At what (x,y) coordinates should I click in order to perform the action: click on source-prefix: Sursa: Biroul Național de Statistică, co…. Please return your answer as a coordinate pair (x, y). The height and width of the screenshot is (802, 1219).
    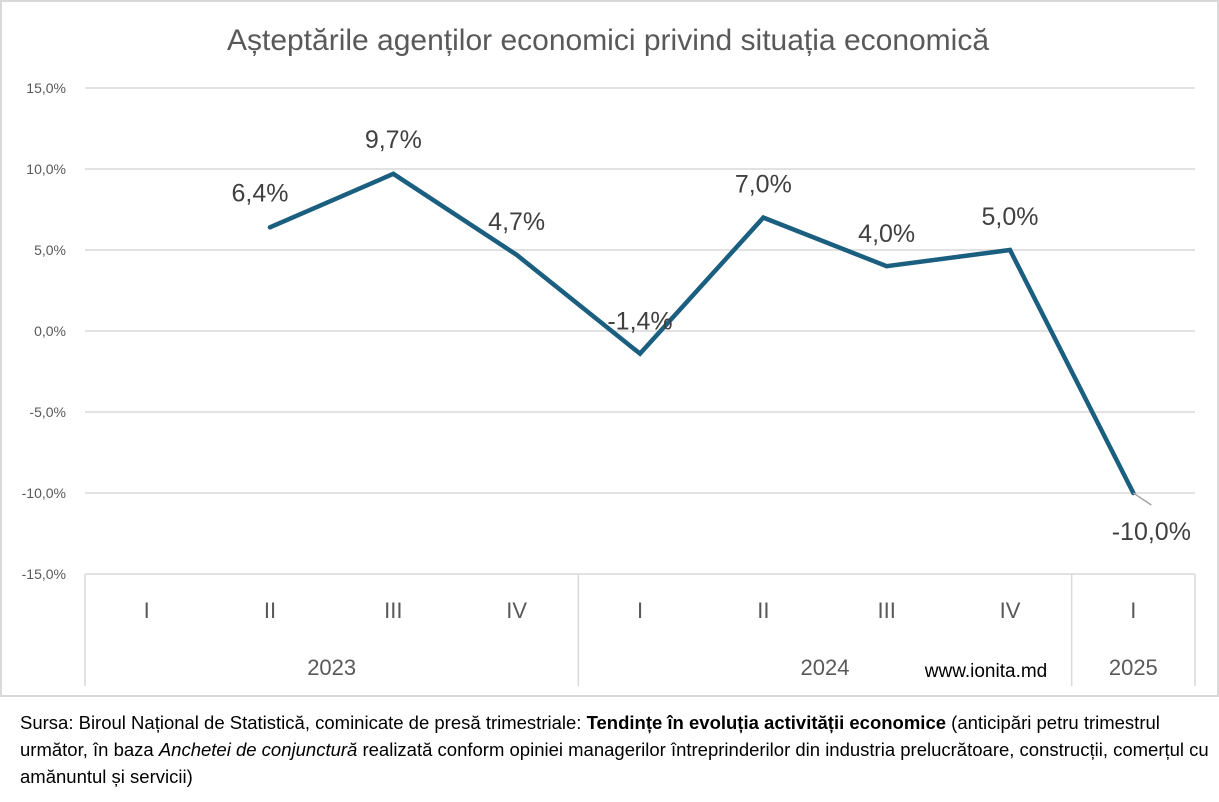
    Looking at the image, I should click on (303, 722).